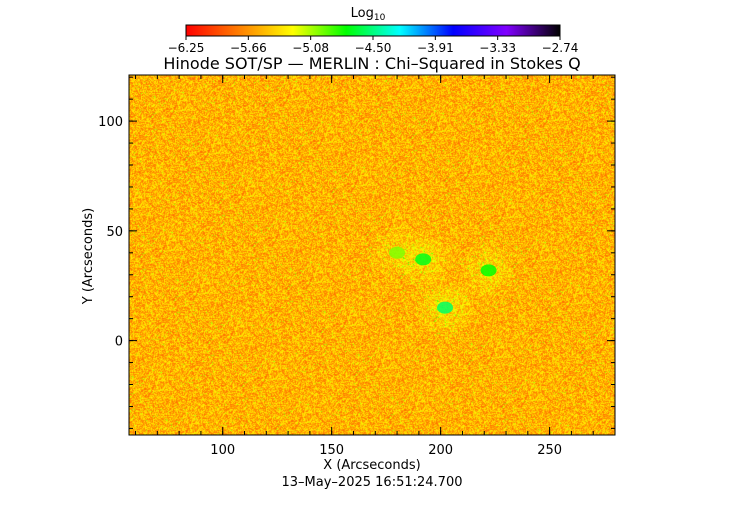  I want to click on colorbar-label: Log10, so click(368, 14).